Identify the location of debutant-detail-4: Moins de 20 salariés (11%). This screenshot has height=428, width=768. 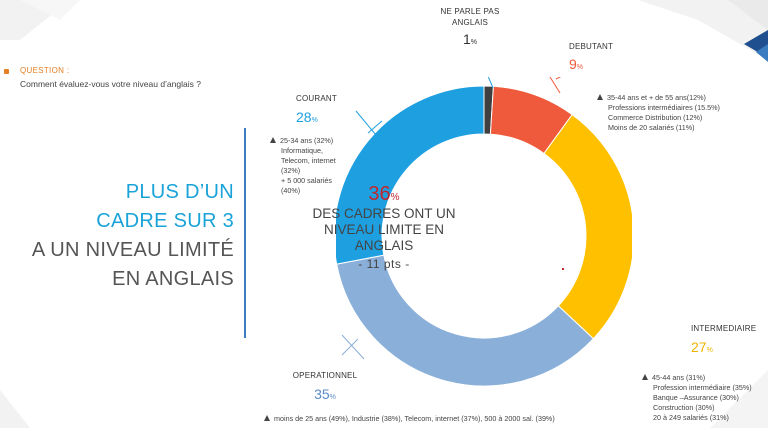
(651, 127).